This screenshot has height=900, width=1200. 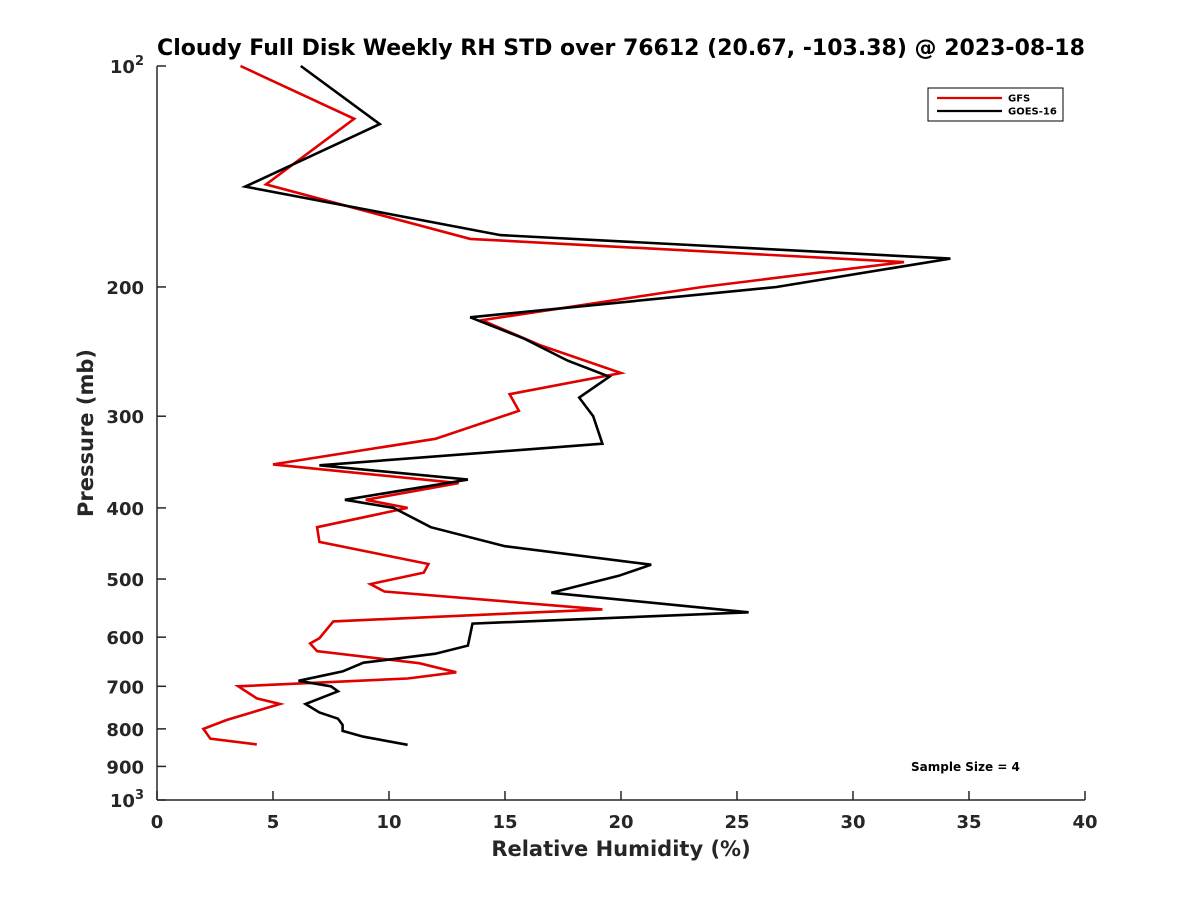 What do you see at coordinates (273, 822) in the screenshot?
I see `x-tick-label: 5` at bounding box center [273, 822].